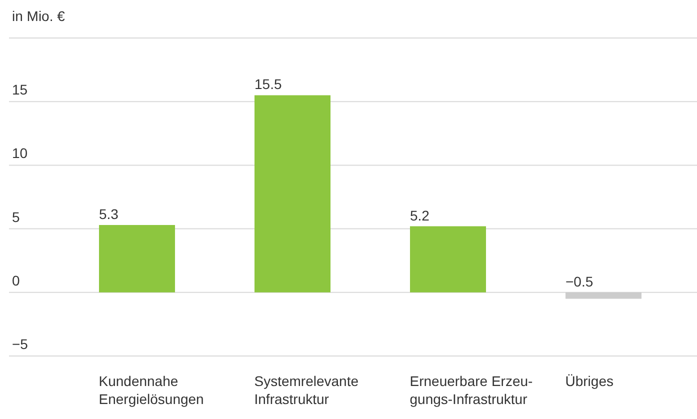  Describe the element at coordinates (589, 381) in the screenshot. I see `x-tick-label: Übriges` at that location.